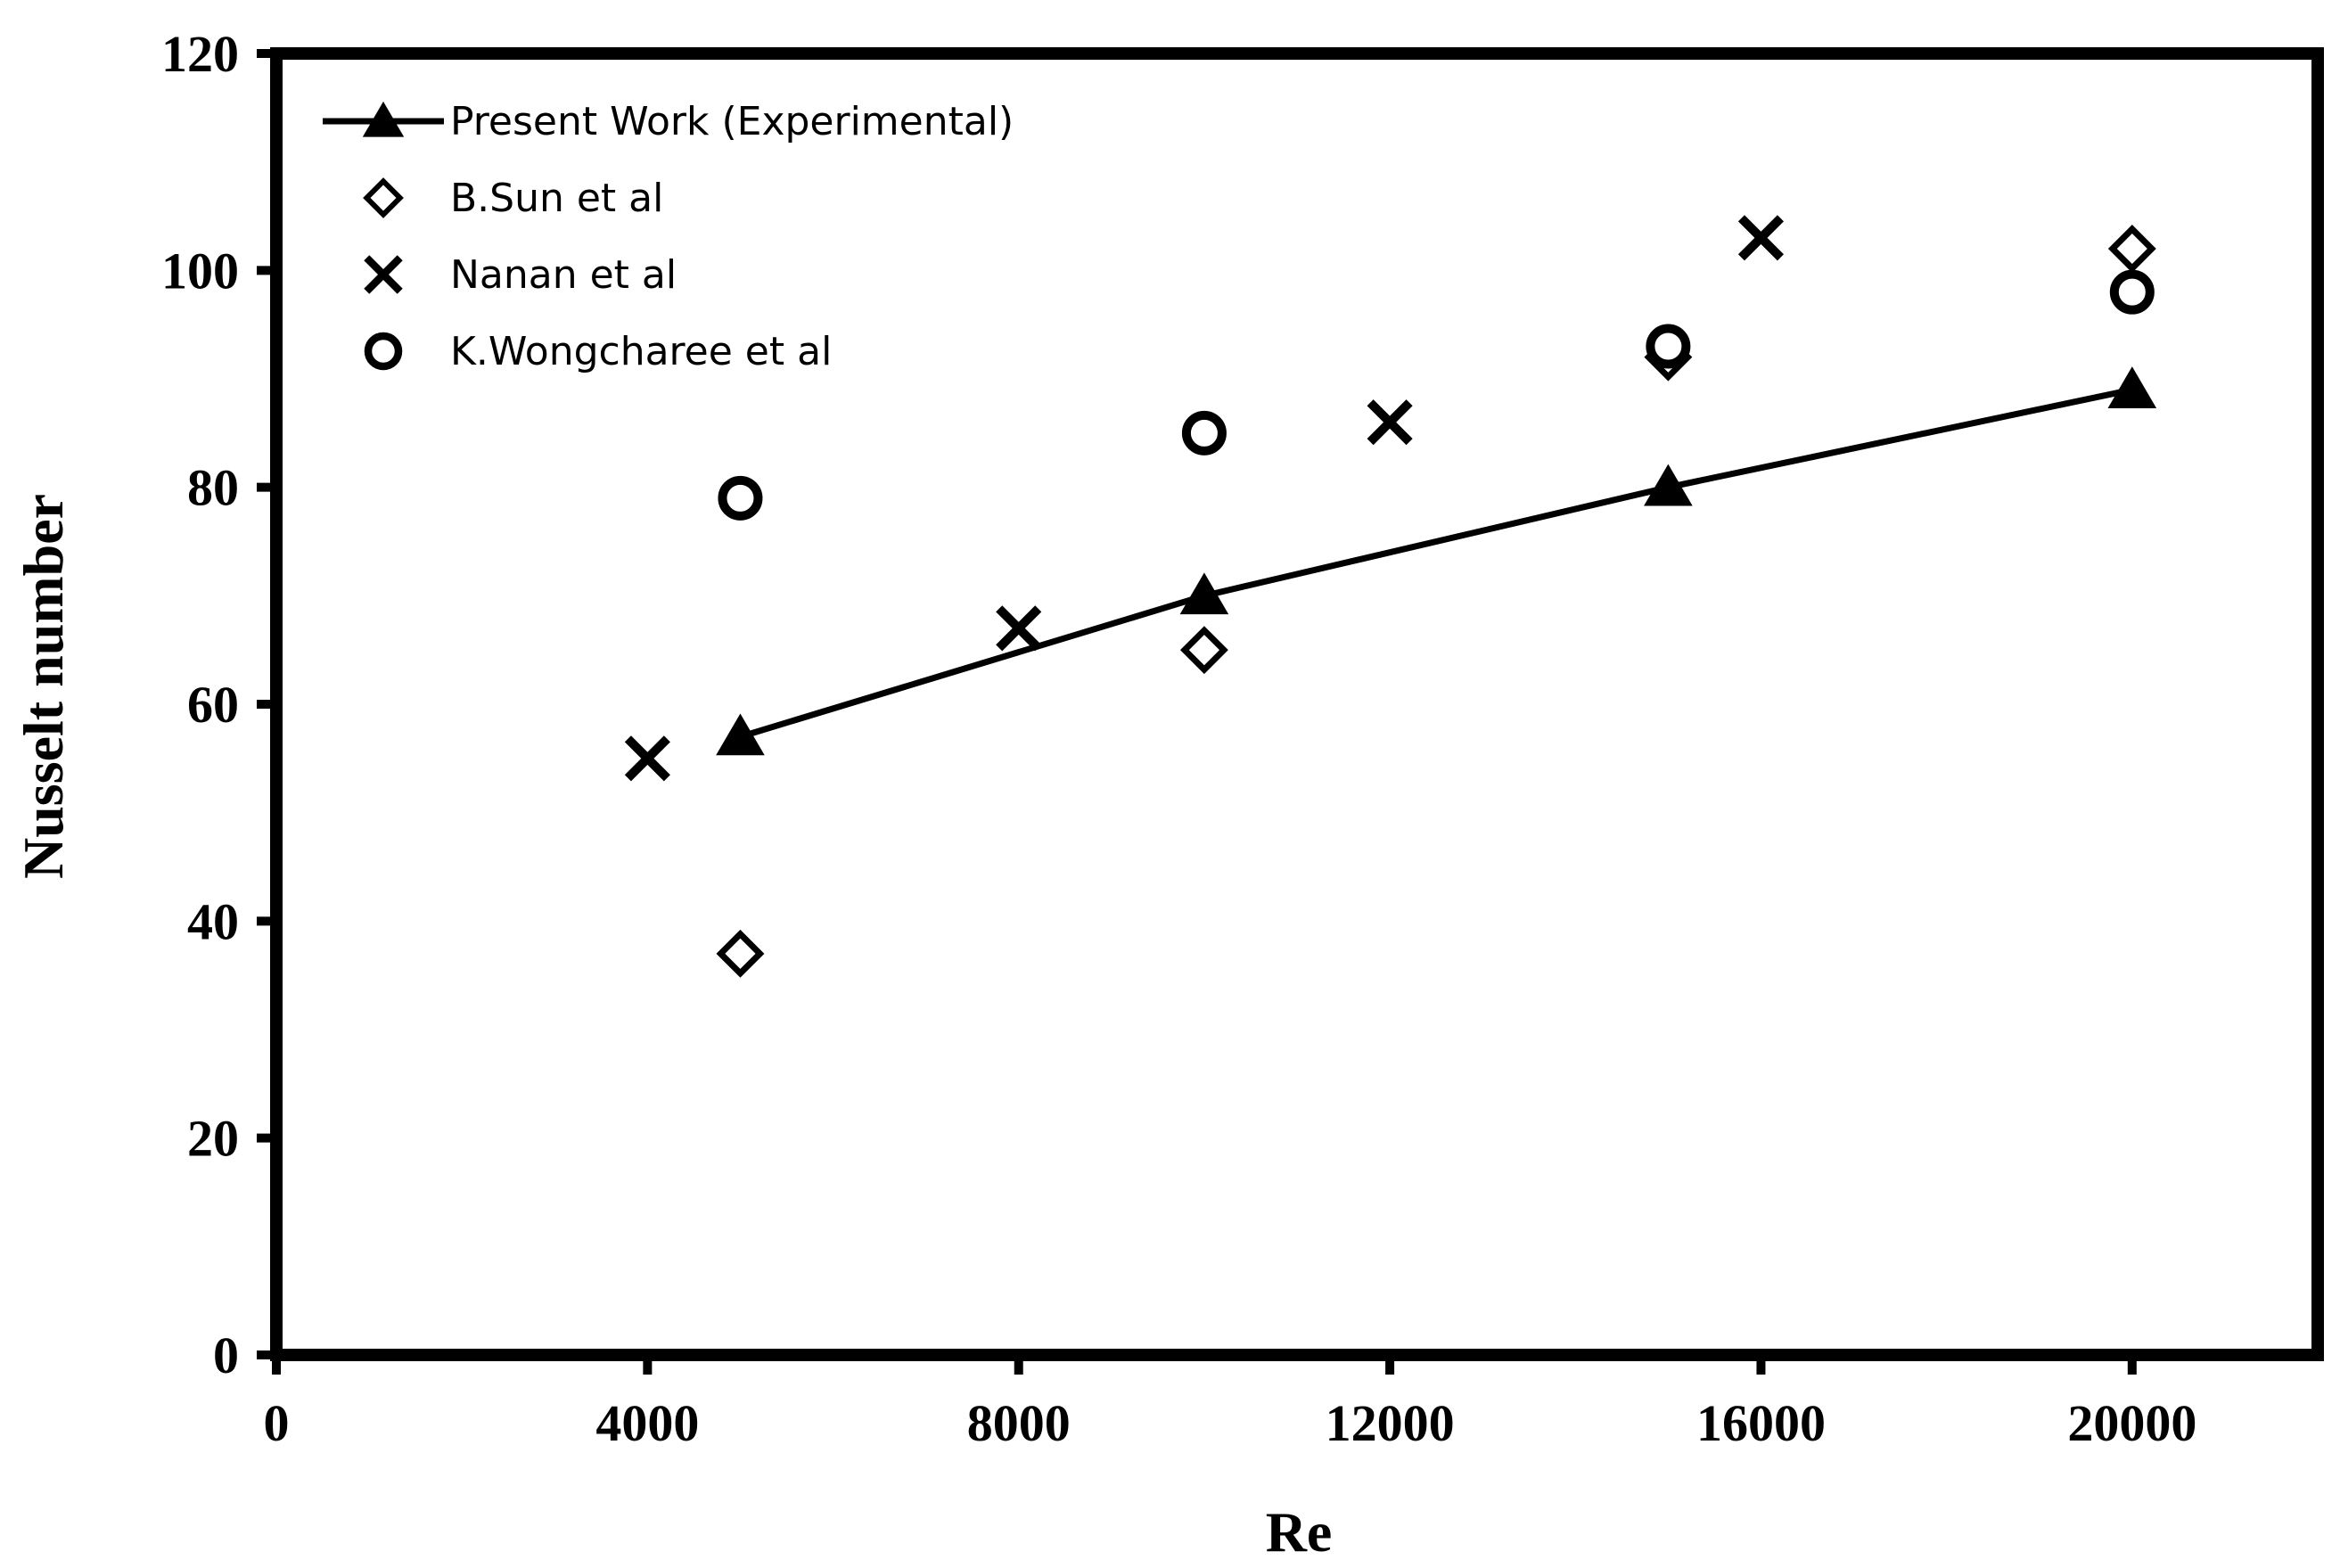 Image resolution: width=2340 pixels, height=1568 pixels. Describe the element at coordinates (213, 921) in the screenshot. I see `y-tick-label: 40` at that location.